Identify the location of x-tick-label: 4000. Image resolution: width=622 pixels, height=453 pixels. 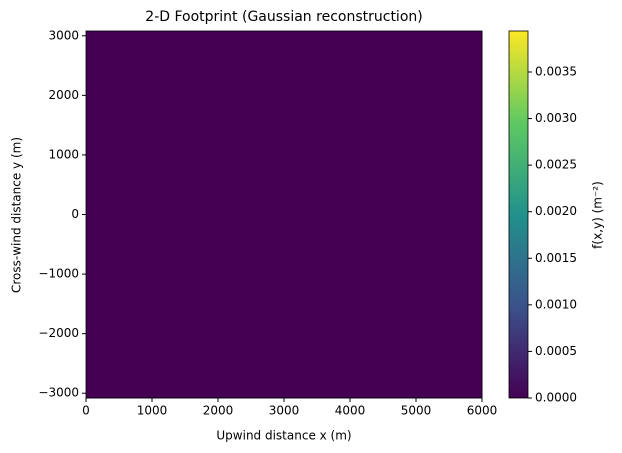
(350, 411).